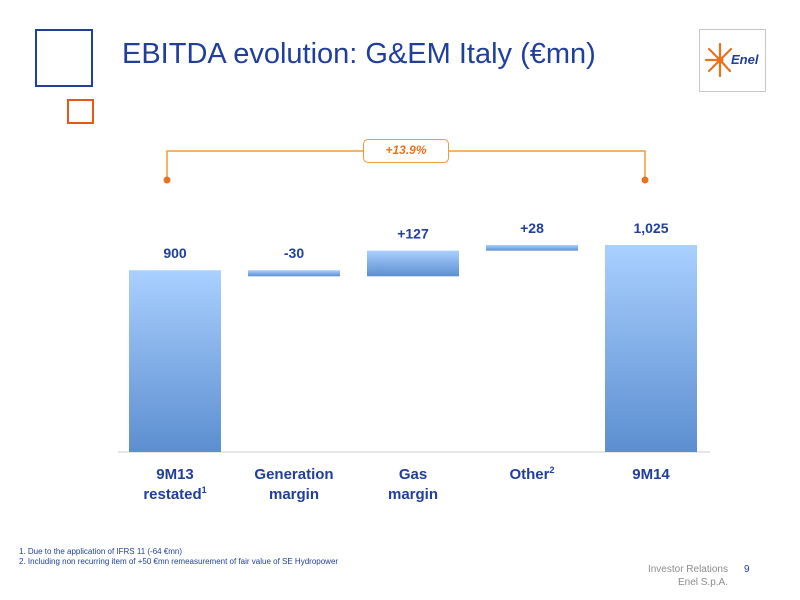 This screenshot has width=800, height=600. What do you see at coordinates (552, 470) in the screenshot?
I see `category-sup-3: 2` at bounding box center [552, 470].